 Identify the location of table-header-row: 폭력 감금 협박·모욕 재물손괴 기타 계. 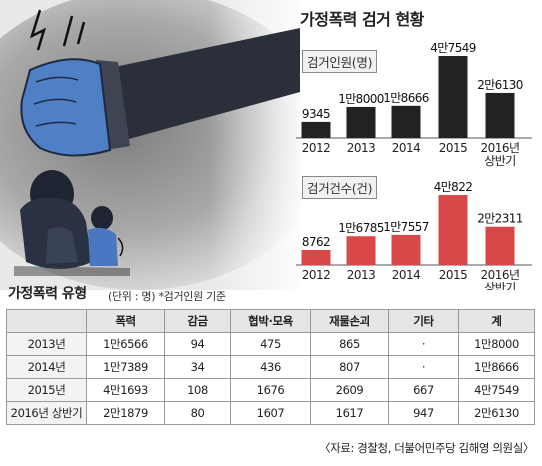
(270, 321).